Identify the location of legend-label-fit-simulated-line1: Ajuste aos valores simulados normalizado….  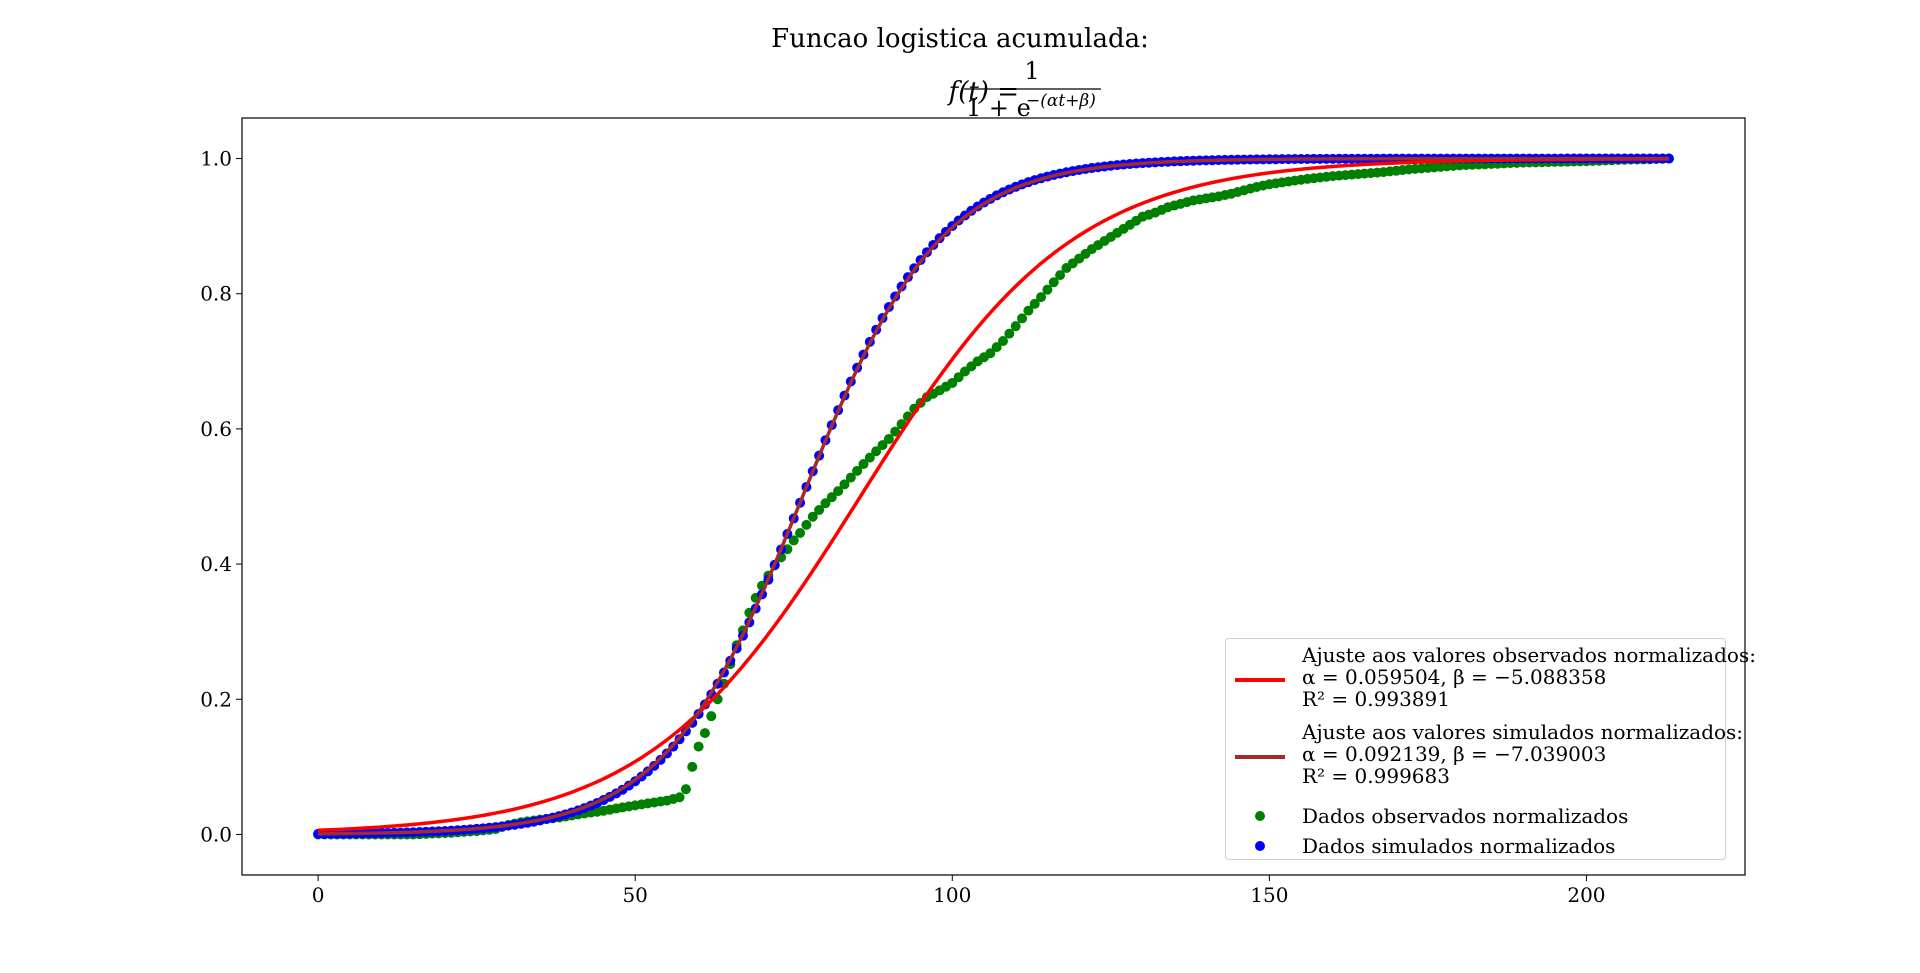
(1523, 732).